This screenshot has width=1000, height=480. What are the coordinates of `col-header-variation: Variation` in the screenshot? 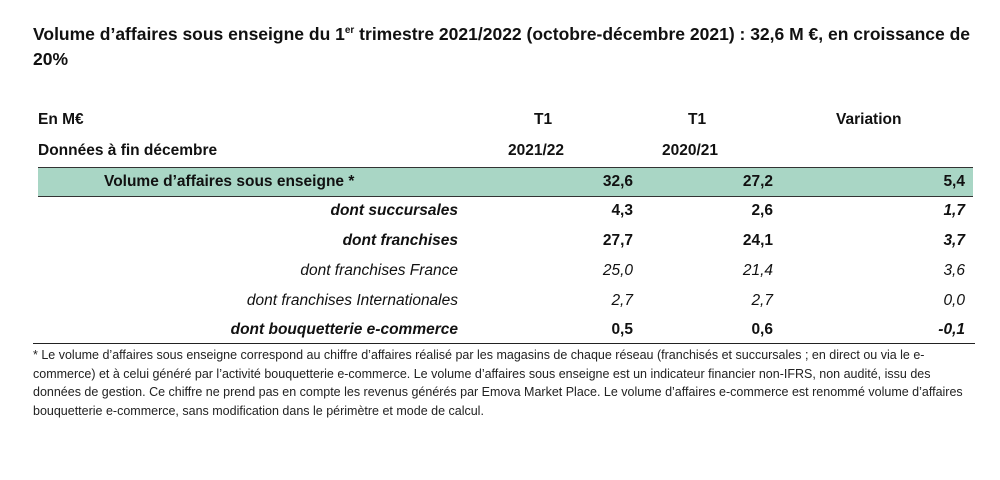 It's located at (869, 119).